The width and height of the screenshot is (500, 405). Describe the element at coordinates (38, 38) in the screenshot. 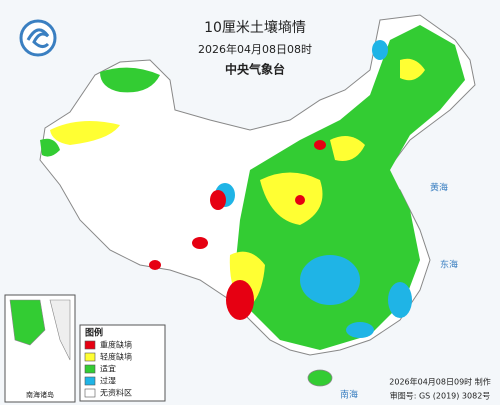

I see `logo` at that location.